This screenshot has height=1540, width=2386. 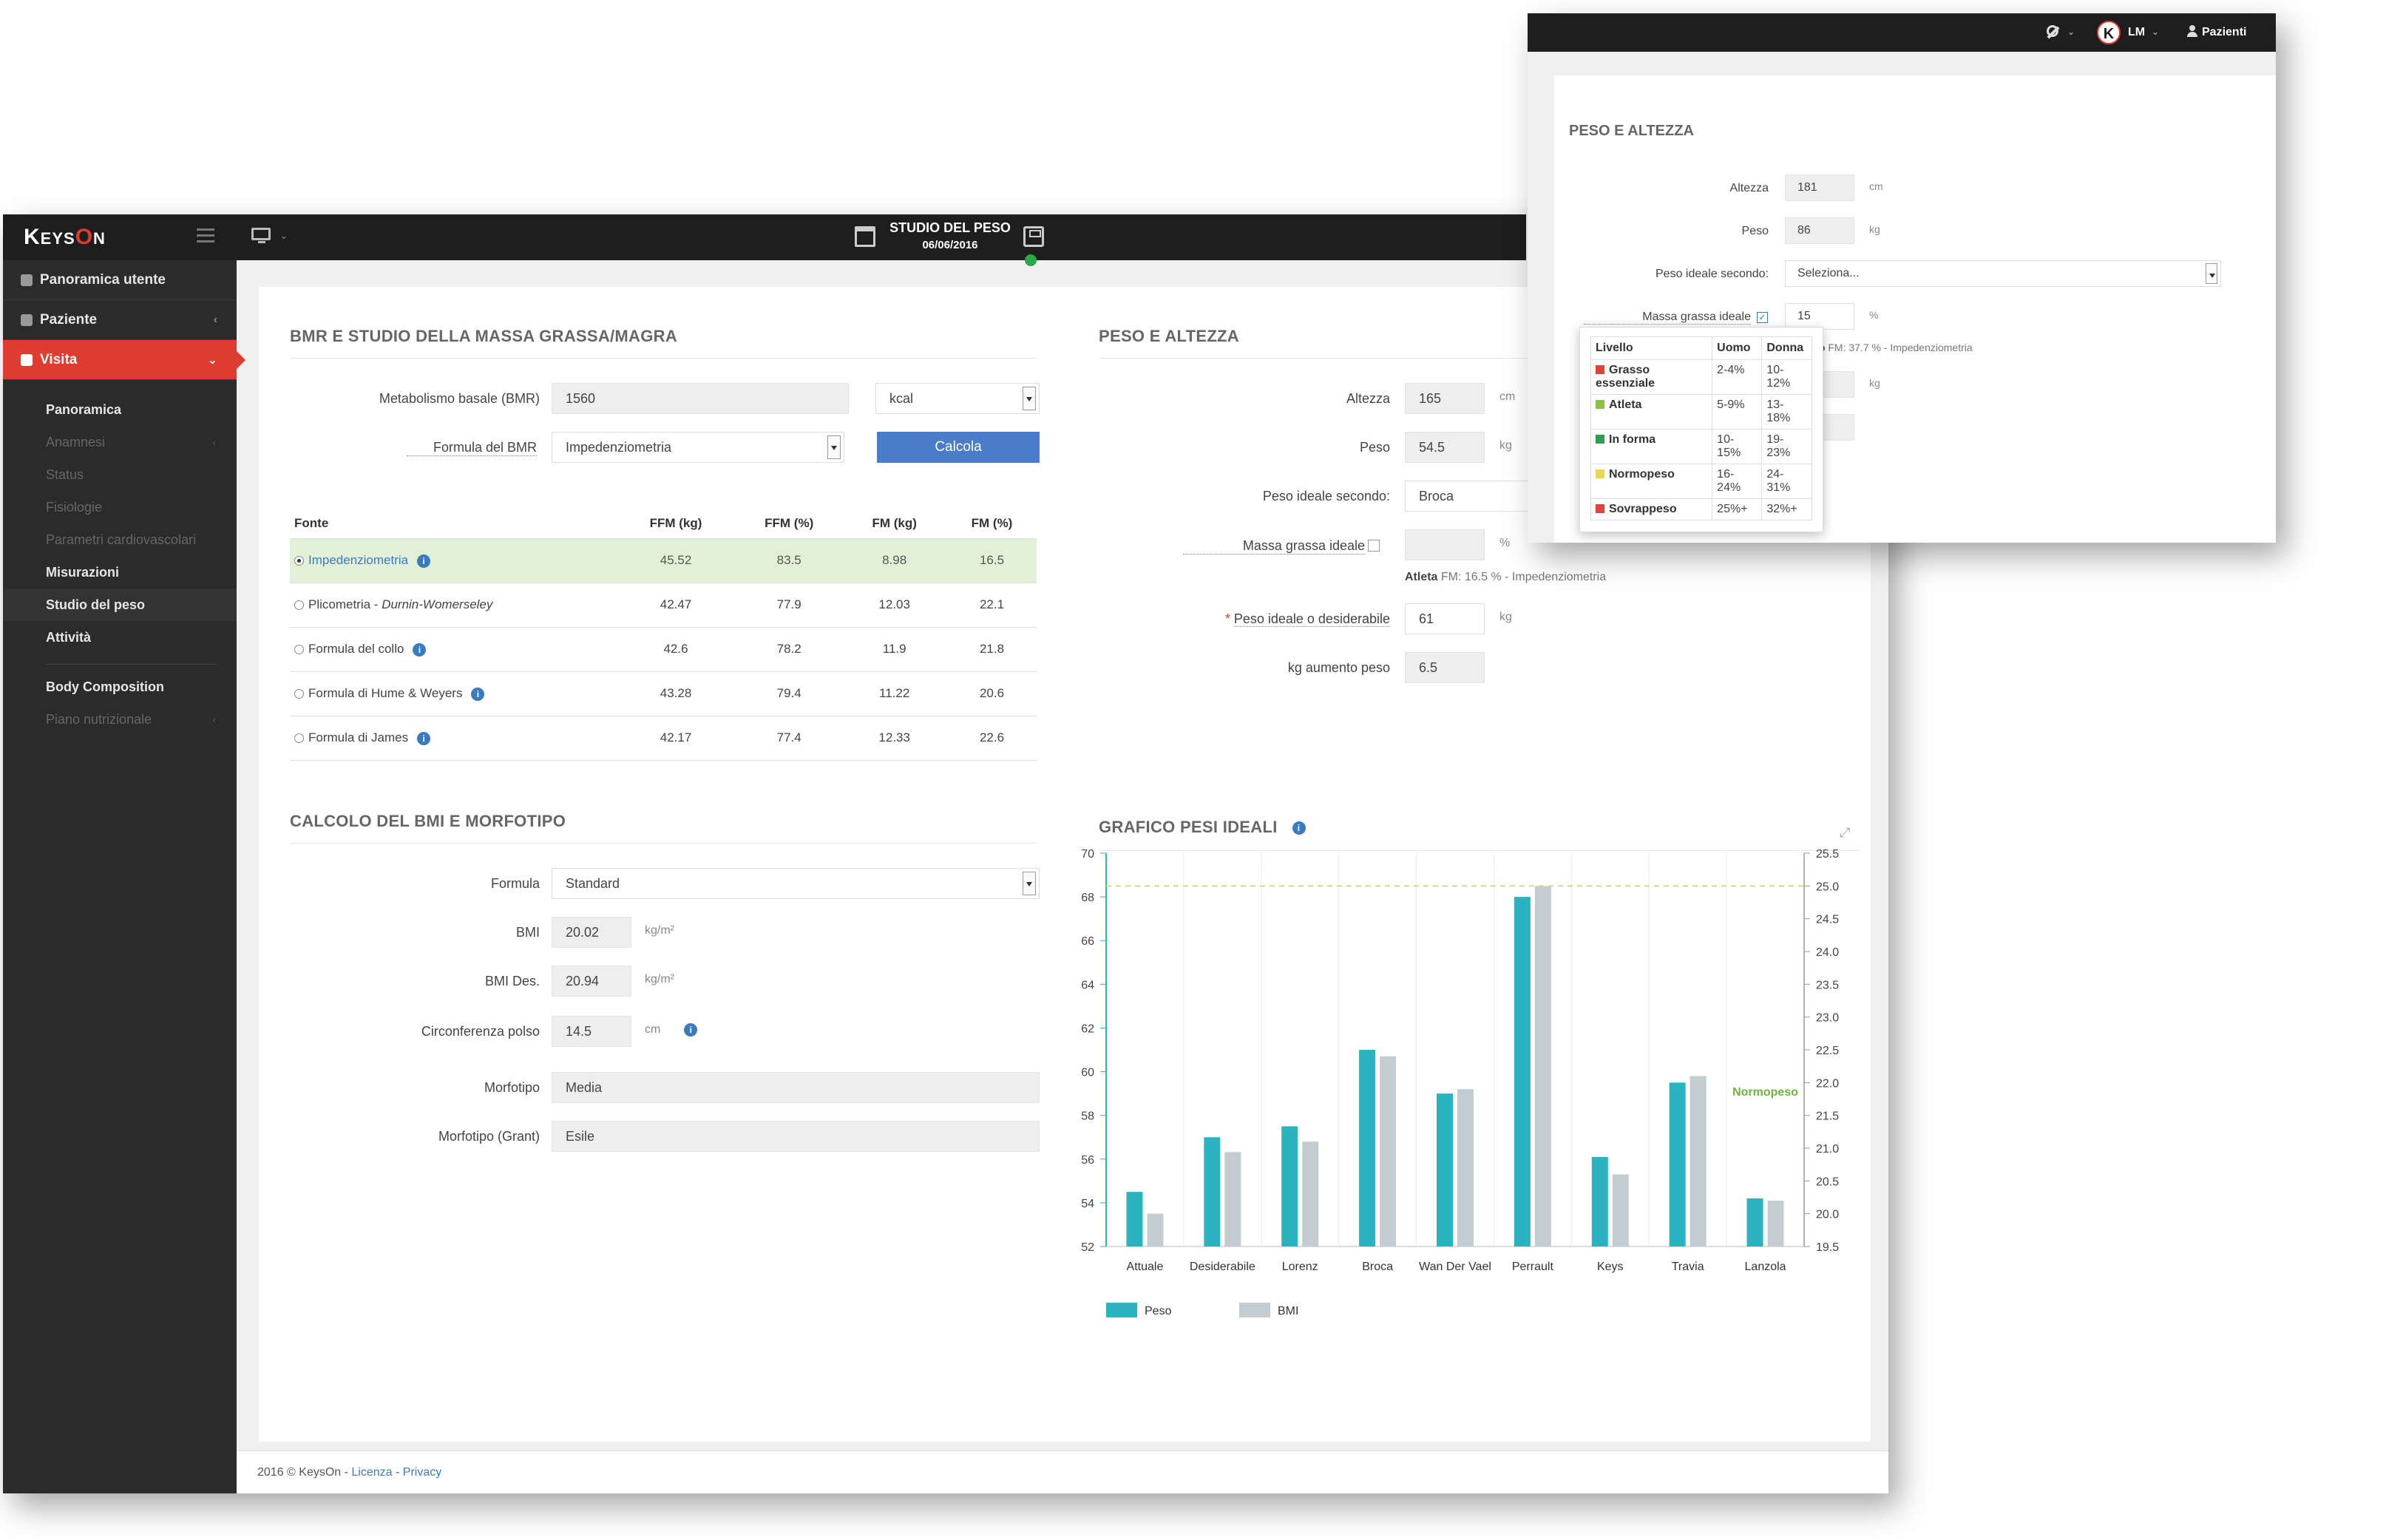 What do you see at coordinates (1445, 447) in the screenshot?
I see `peso-field: 54.5` at bounding box center [1445, 447].